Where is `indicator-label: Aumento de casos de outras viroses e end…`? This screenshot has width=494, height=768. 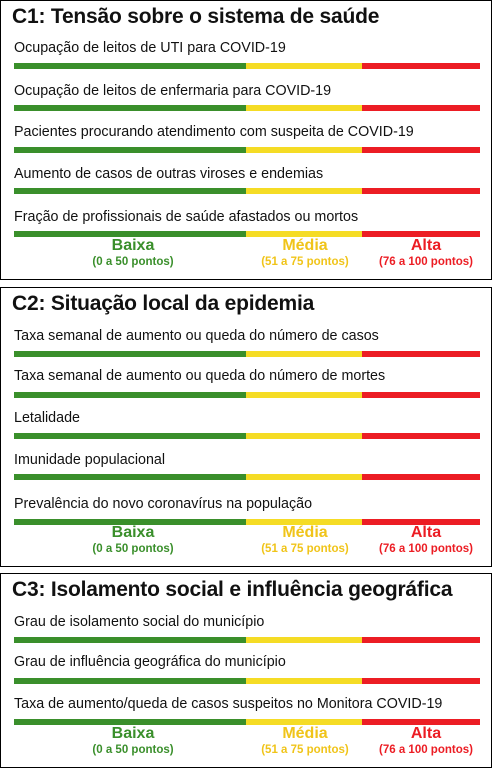 indicator-label: Aumento de casos de outras viroses e end… is located at coordinates (169, 174).